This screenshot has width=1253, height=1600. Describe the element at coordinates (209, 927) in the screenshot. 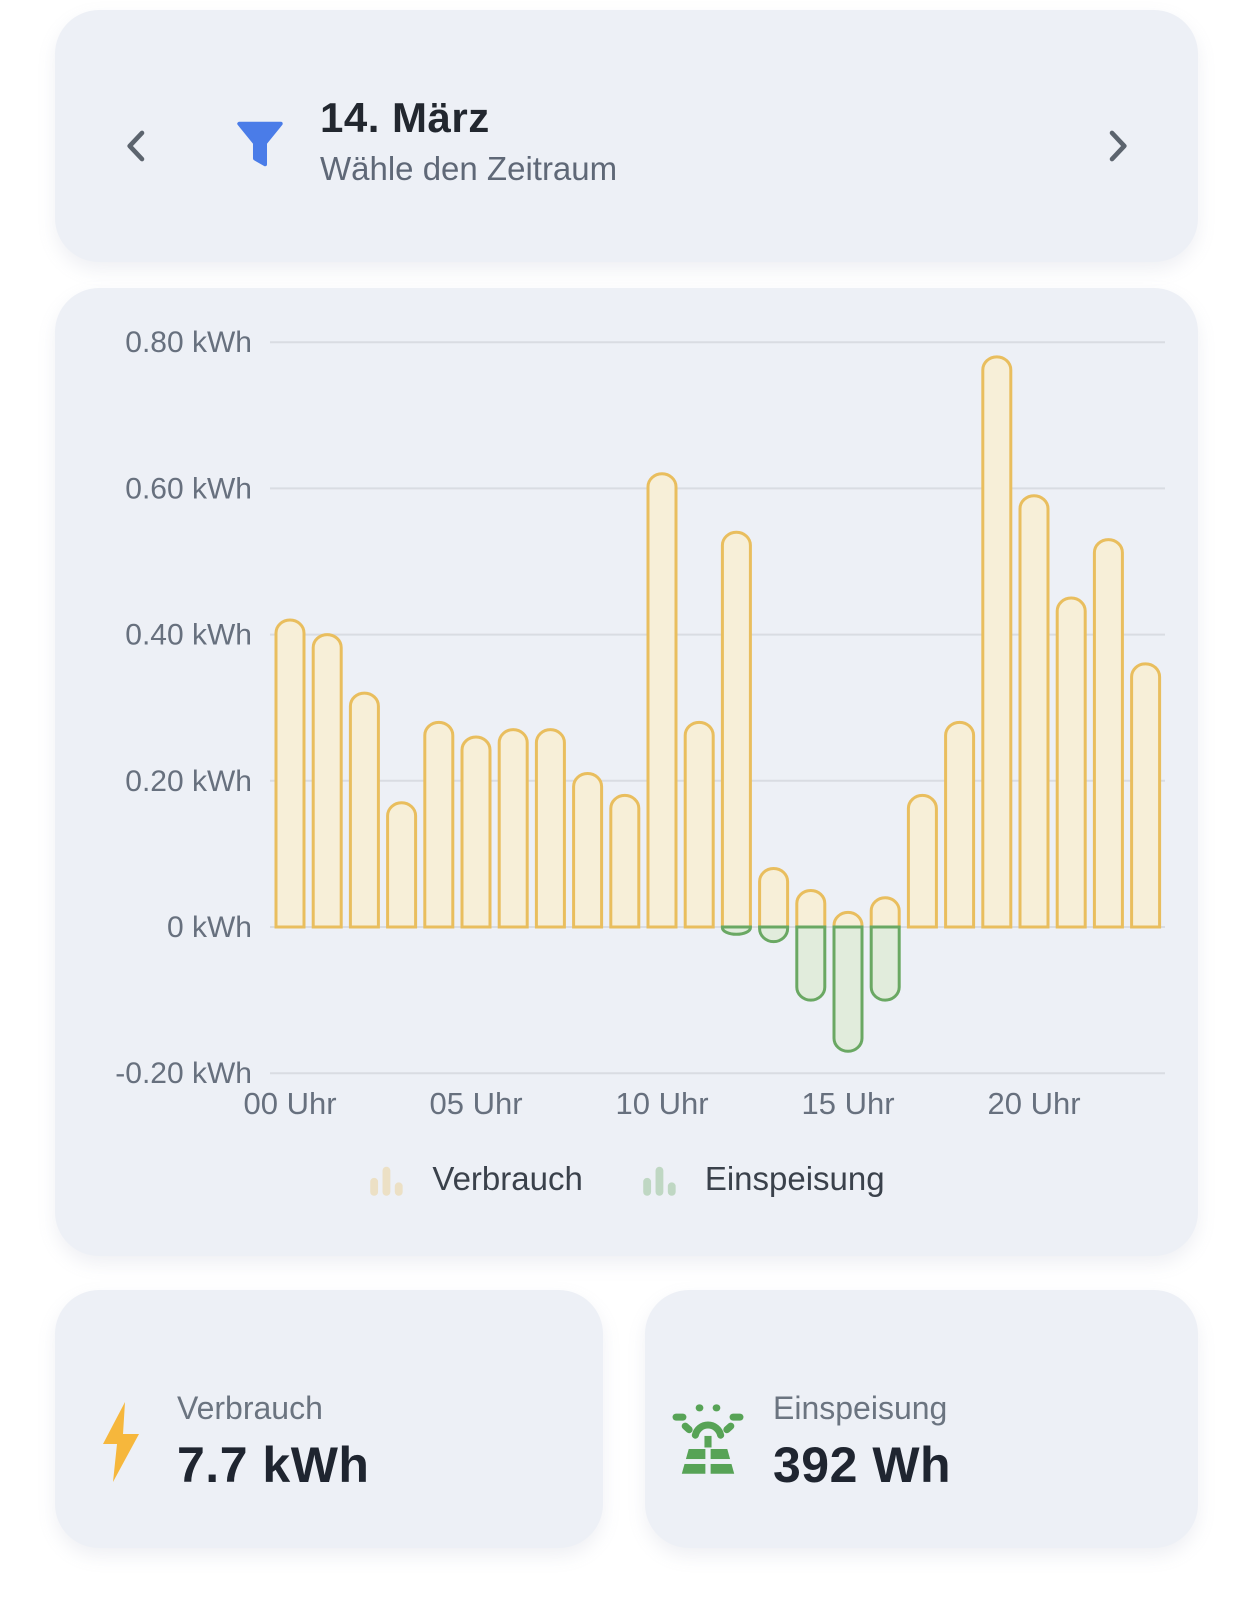

I see `y-axis-label: 0 kWh` at that location.